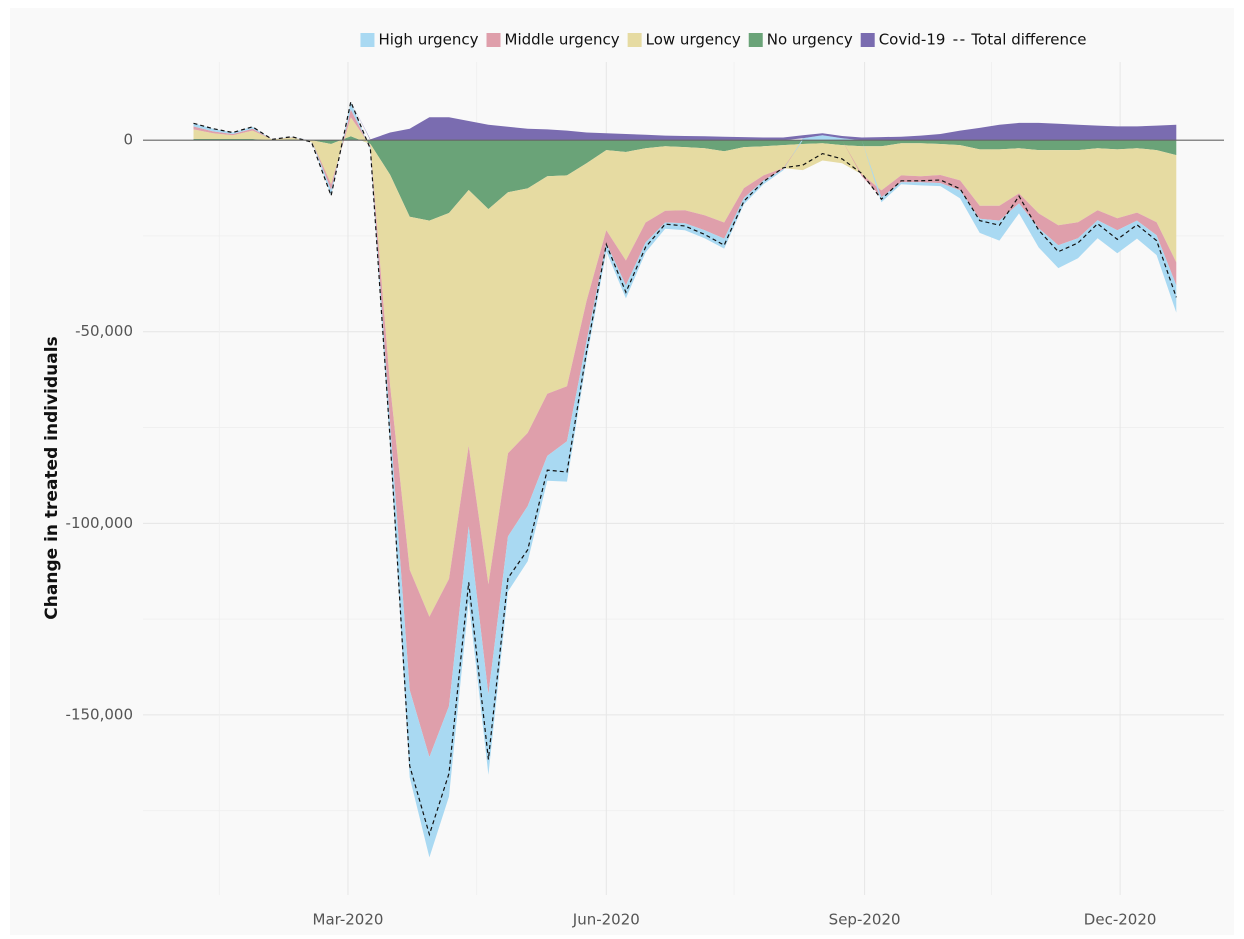 The image size is (1244, 939). I want to click on y-tick-label: -50,000, so click(104, 331).